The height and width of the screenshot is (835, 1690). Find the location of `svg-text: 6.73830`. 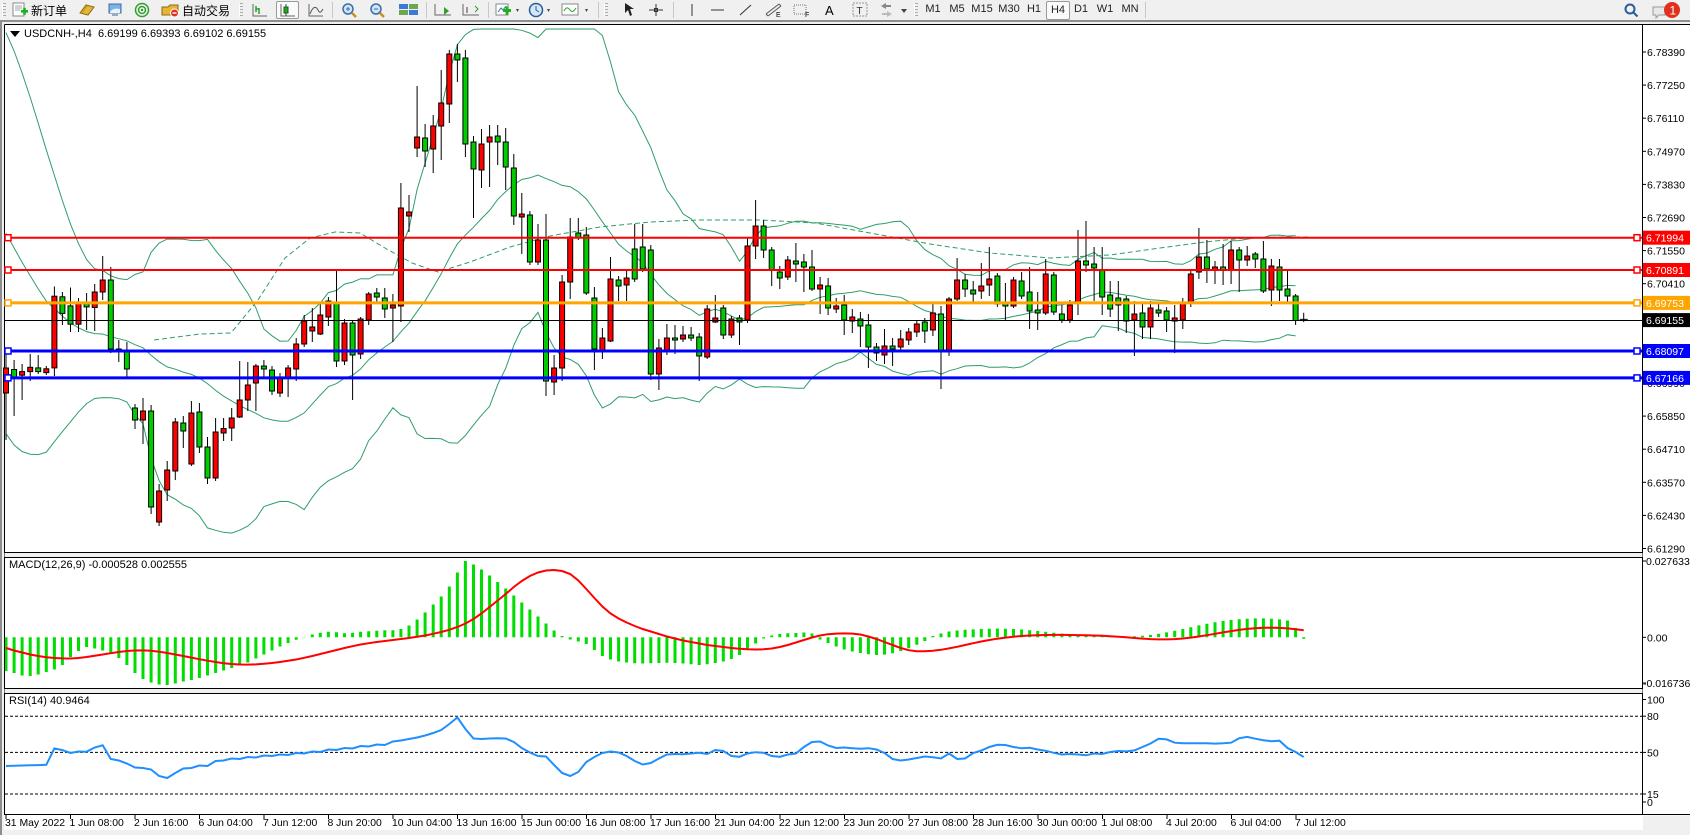

svg-text: 6.73830 is located at coordinates (1666, 185).